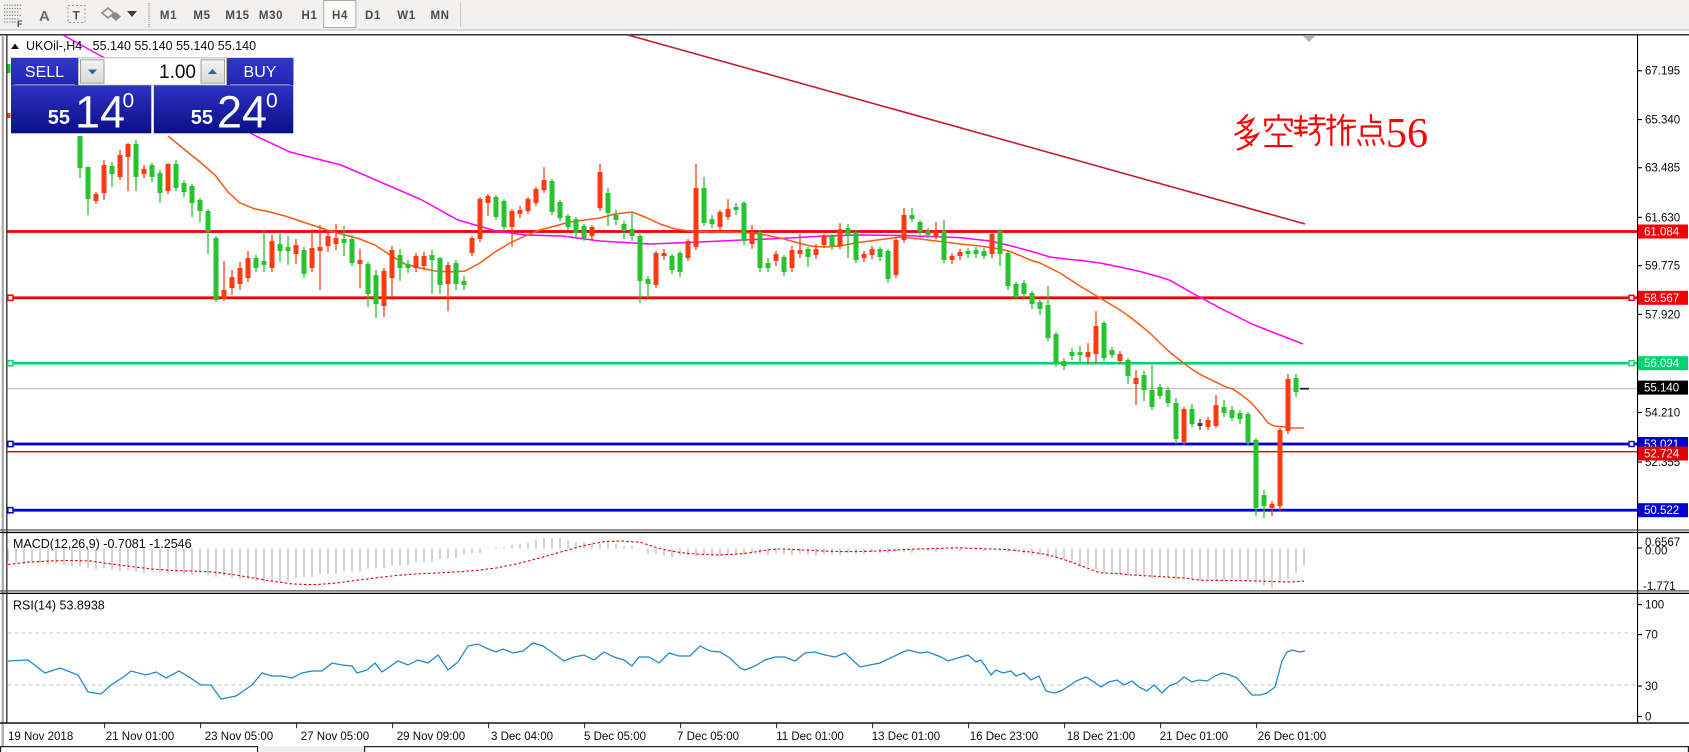  Describe the element at coordinates (906, 737) in the screenshot. I see `svg-text: 13 Dec 01:00` at that location.